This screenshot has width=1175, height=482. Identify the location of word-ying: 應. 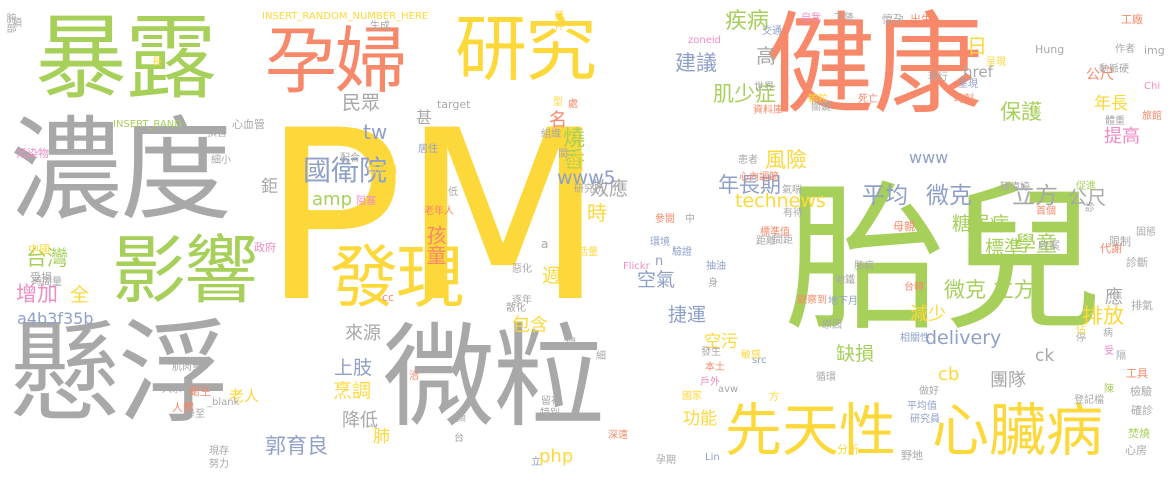
(1114, 297).